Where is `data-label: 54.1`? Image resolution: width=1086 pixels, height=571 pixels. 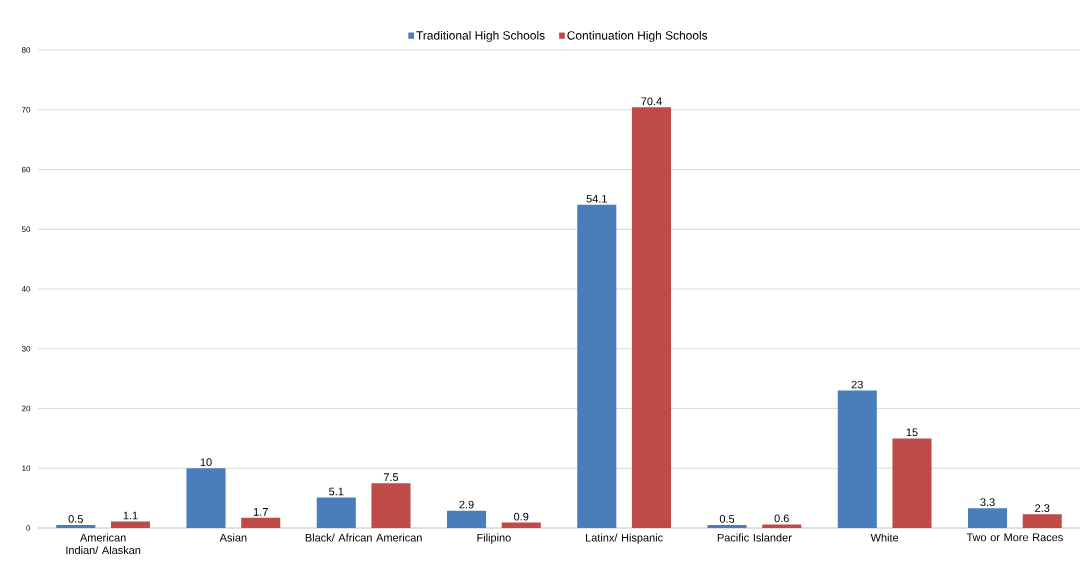 data-label: 54.1 is located at coordinates (596, 198).